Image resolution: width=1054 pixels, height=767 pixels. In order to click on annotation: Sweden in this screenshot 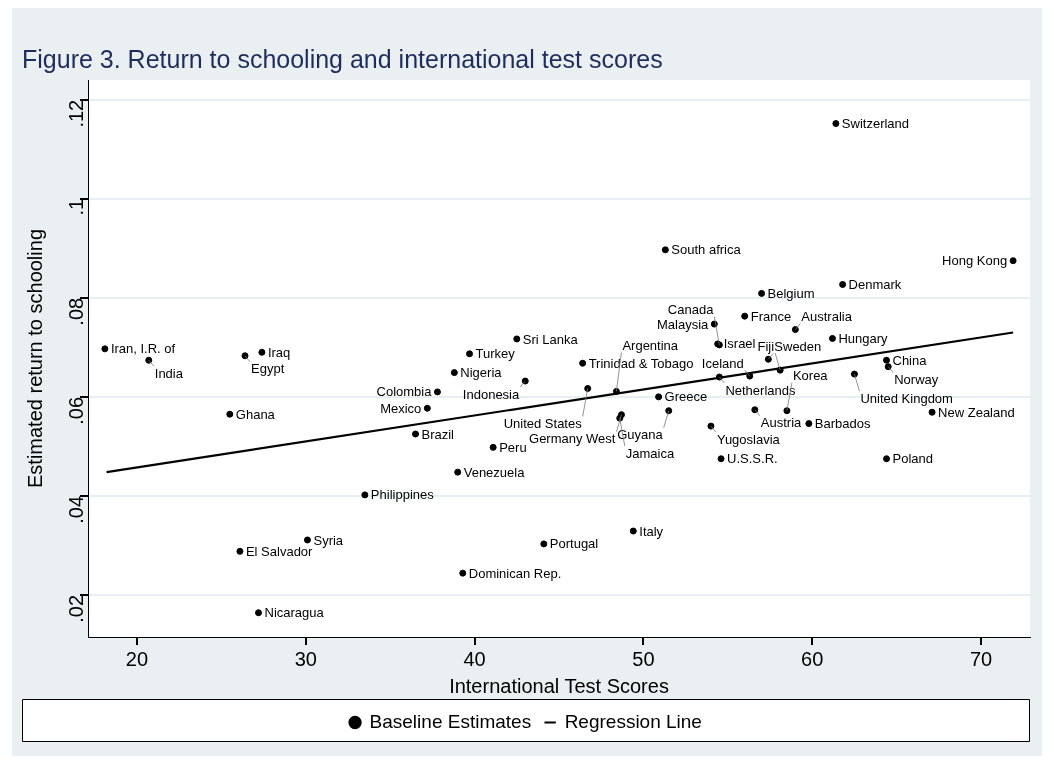, I will do `click(798, 346)`.